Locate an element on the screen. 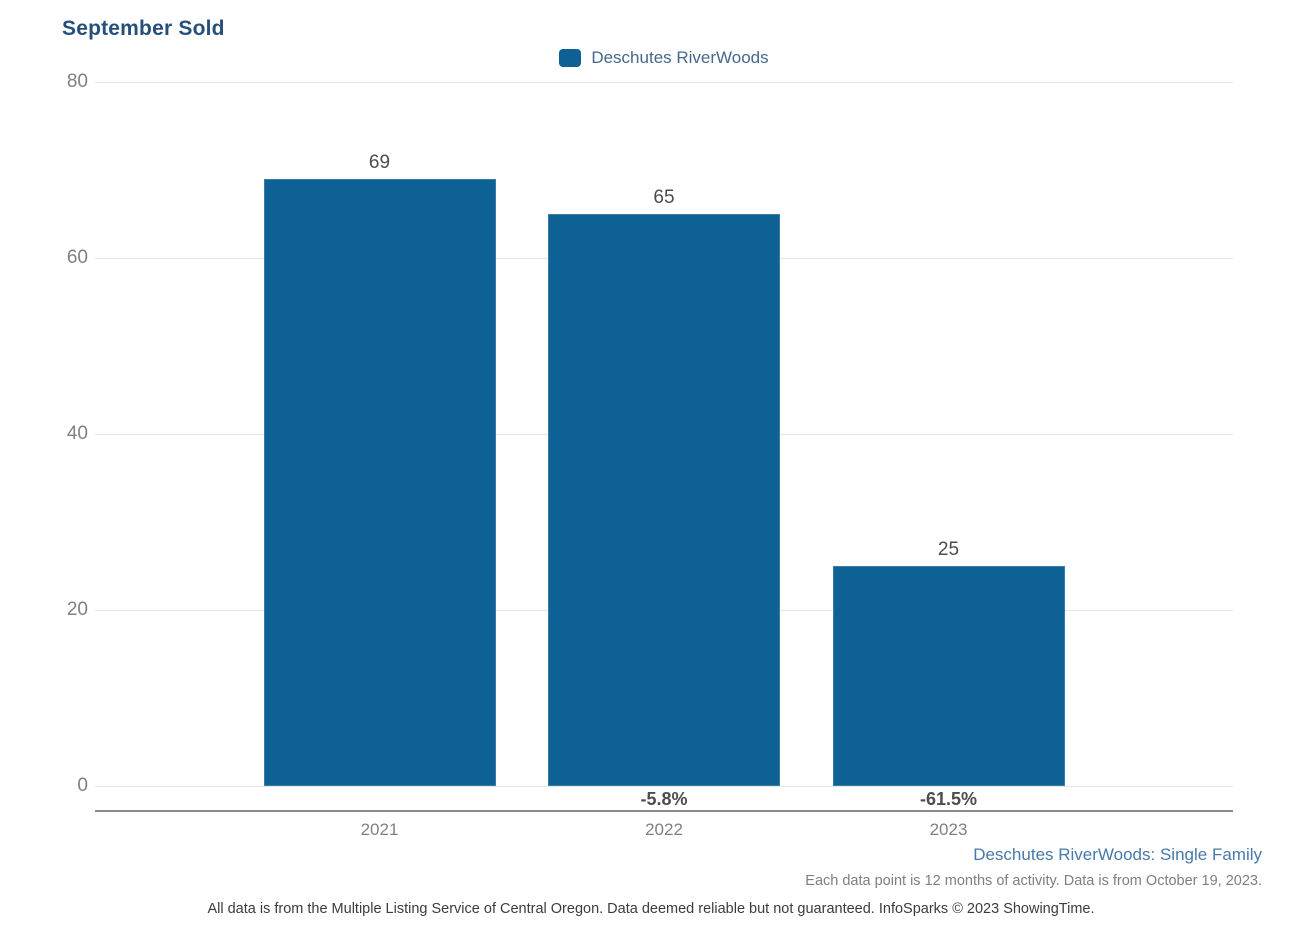 Image resolution: width=1302 pixels, height=951 pixels. bar-2022 is located at coordinates (664, 500).